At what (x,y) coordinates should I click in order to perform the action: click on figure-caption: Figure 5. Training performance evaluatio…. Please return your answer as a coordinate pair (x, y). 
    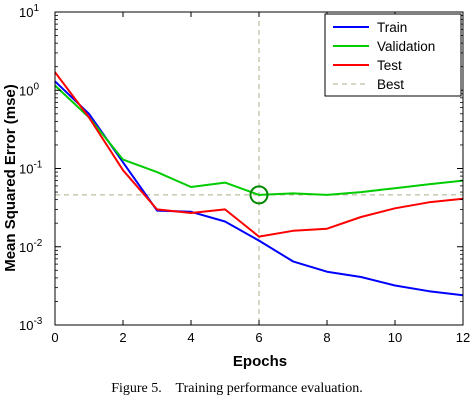
    Looking at the image, I should click on (237, 388).